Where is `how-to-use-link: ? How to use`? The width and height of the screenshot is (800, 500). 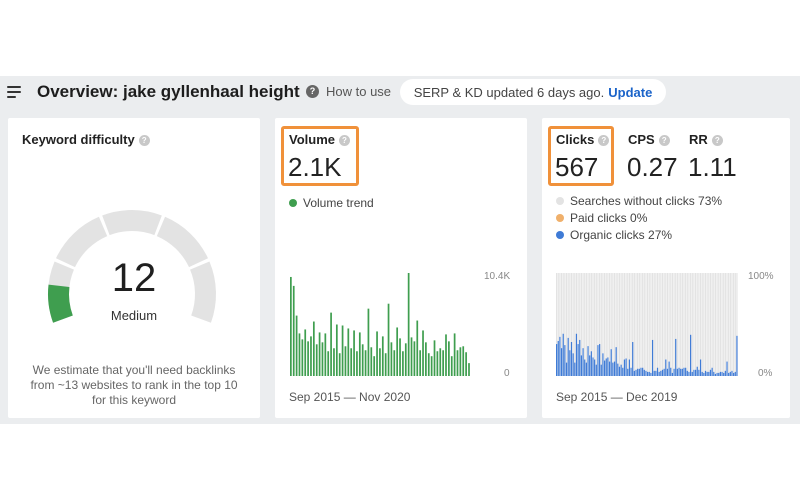
how-to-use-link: ? How to use is located at coordinates (348, 91).